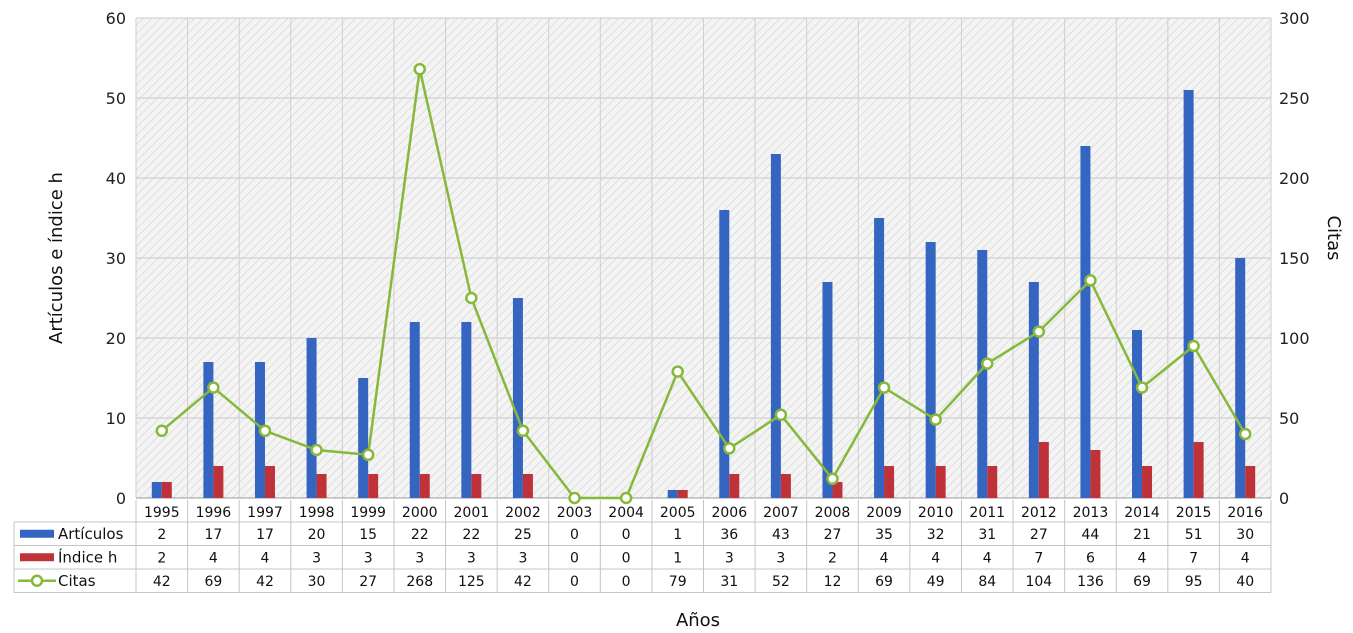 Image resolution: width=1353 pixels, height=633 pixels. I want to click on x-tick-label: 2000, so click(420, 513).